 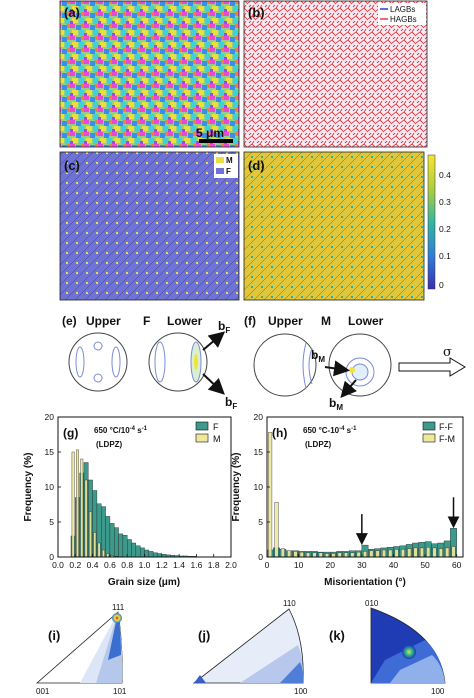 I want to click on panel-f: (f) Upper M Lower bM bM σ, so click(x=355, y=363).